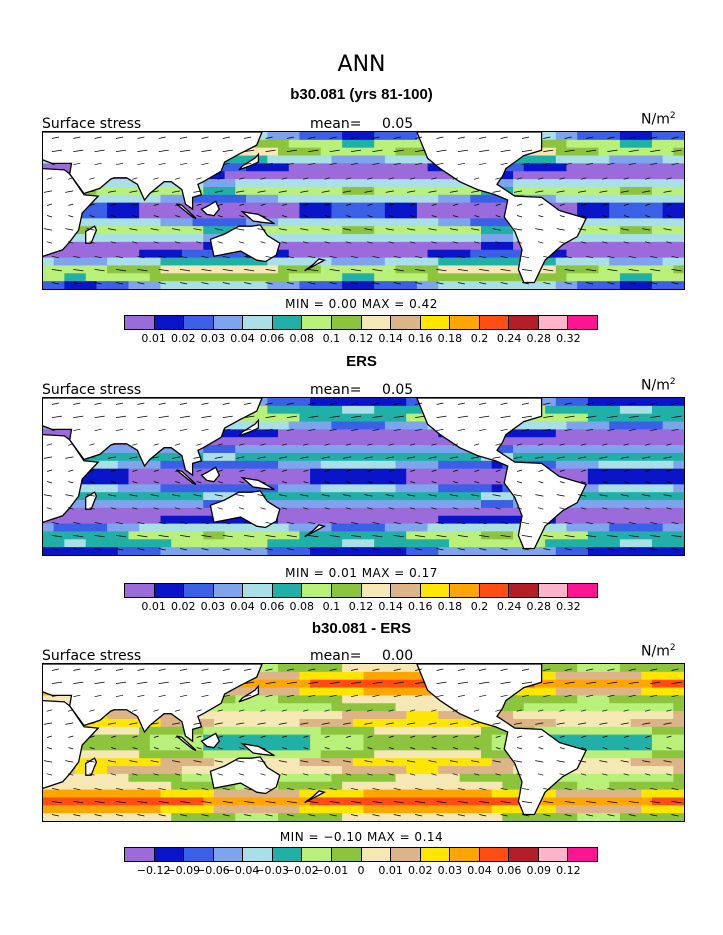 This screenshot has width=723, height=935. Describe the element at coordinates (435, 322) in the screenshot. I see `colorbar-swatch` at that location.